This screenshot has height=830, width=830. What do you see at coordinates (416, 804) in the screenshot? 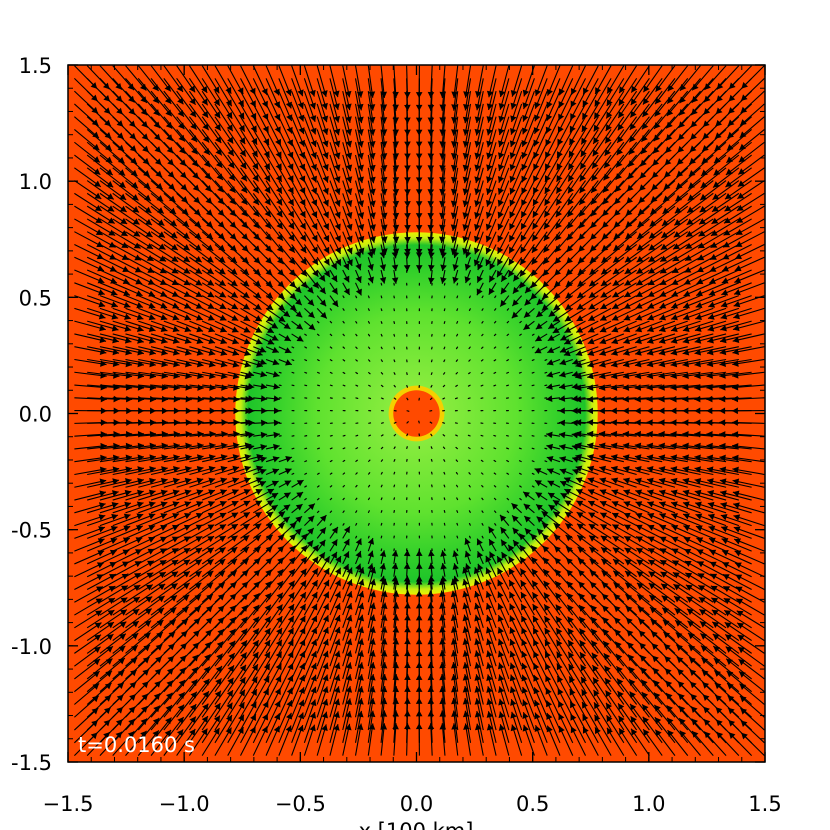
I see `x-tick-label: 0.0` at bounding box center [416, 804].